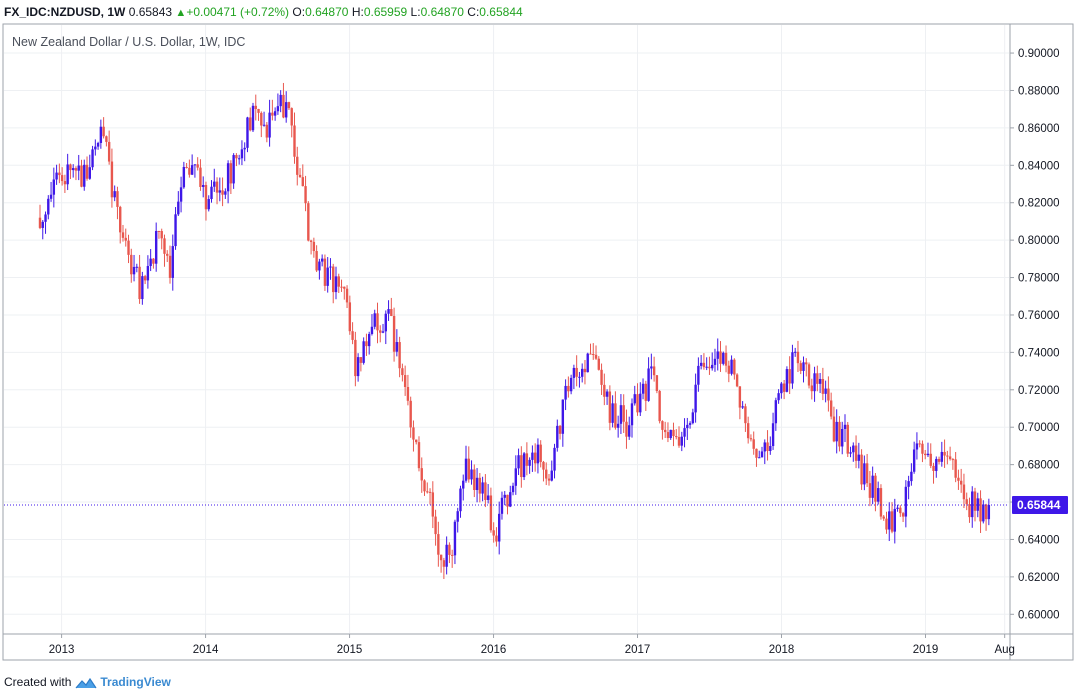 Image resolution: width=1076 pixels, height=695 pixels. I want to click on last-price-tag-label: 0.65844, so click(1039, 505).